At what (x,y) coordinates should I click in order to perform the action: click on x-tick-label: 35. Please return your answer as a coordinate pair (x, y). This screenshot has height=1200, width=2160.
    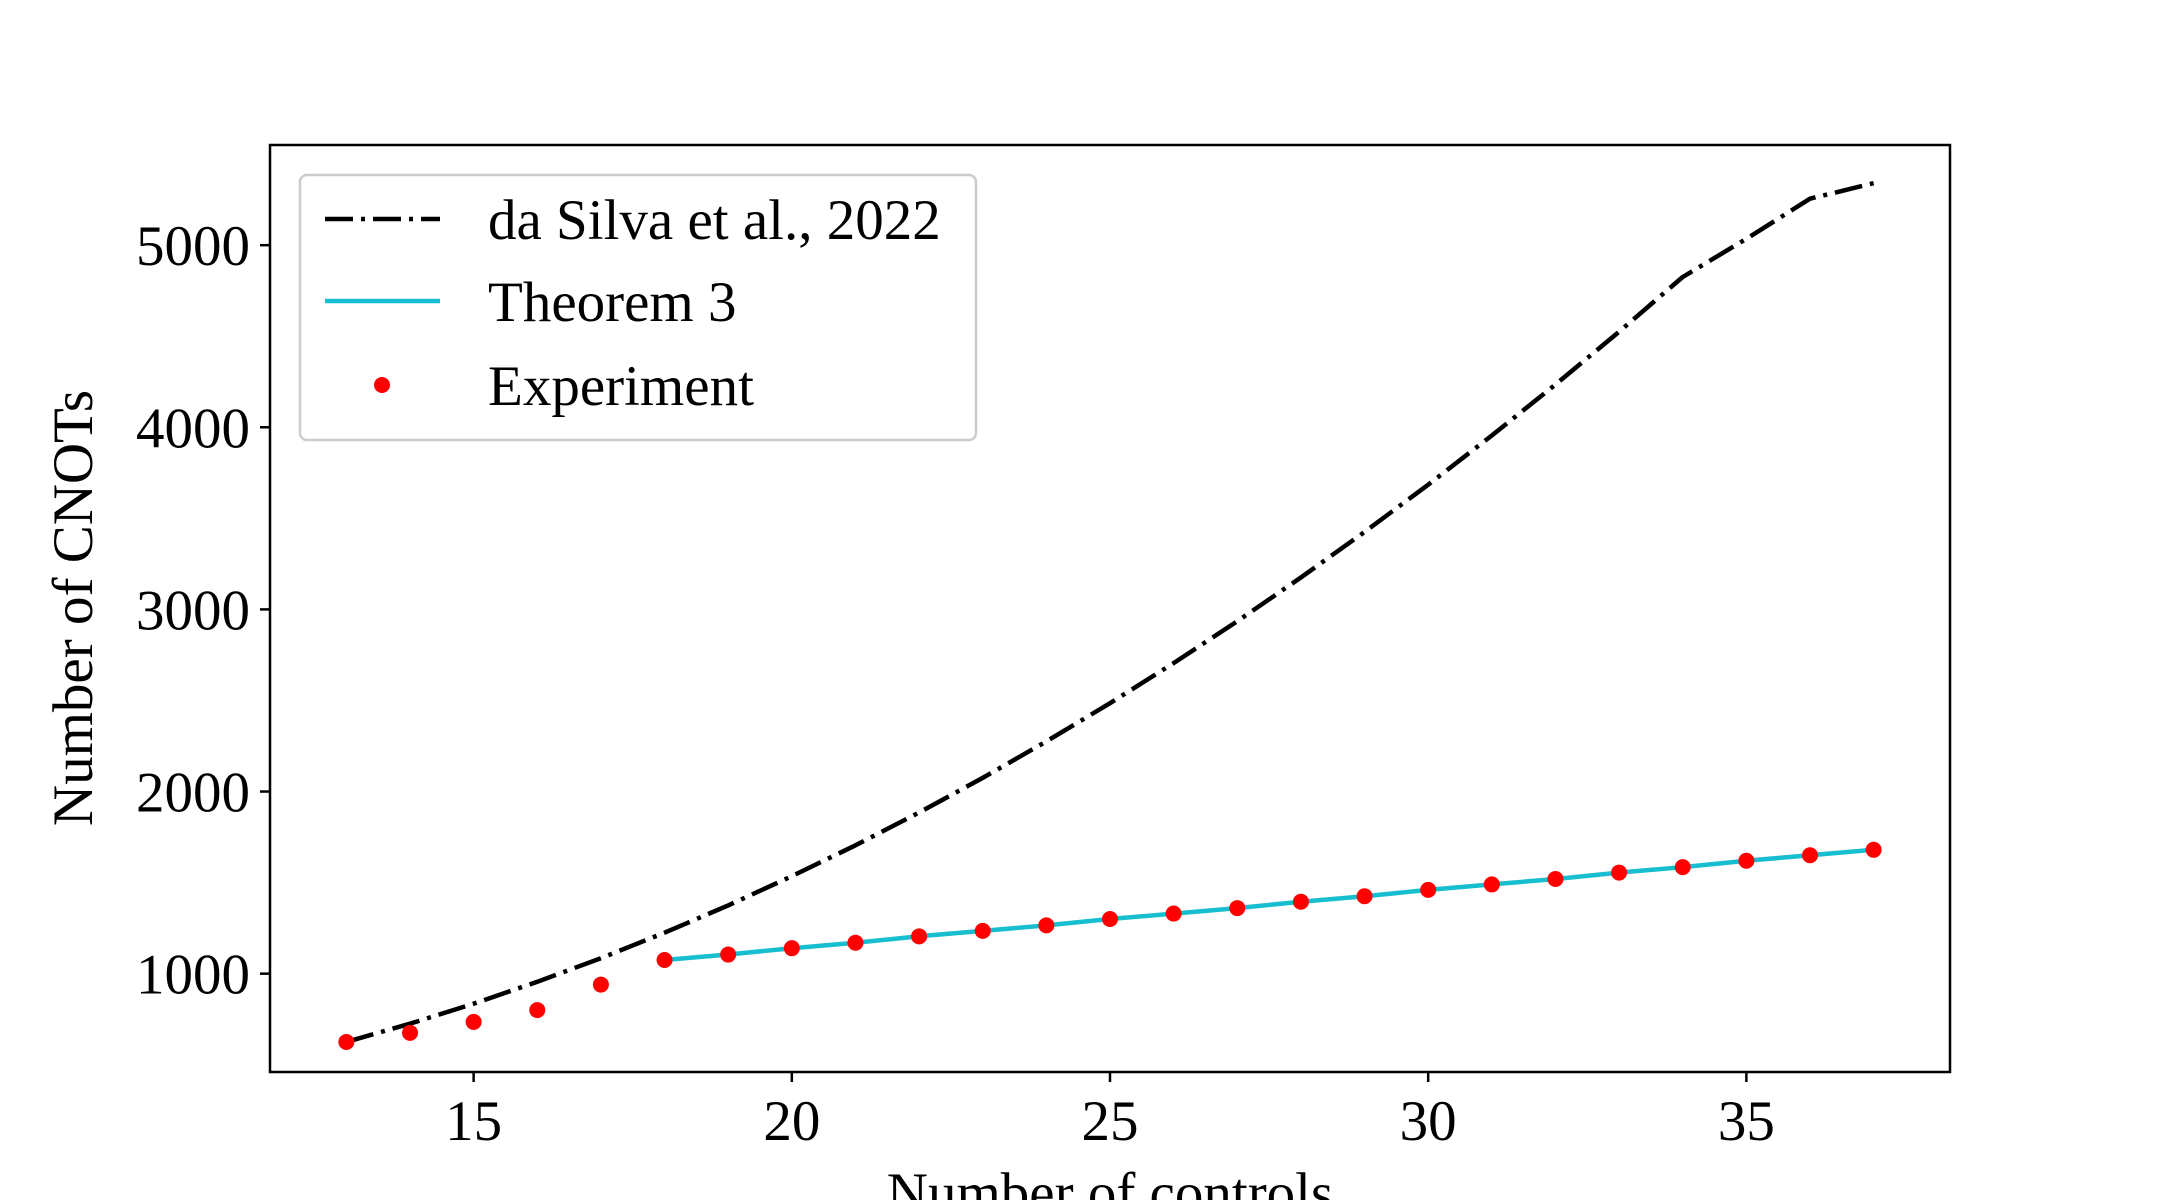
    Looking at the image, I should click on (1746, 1121).